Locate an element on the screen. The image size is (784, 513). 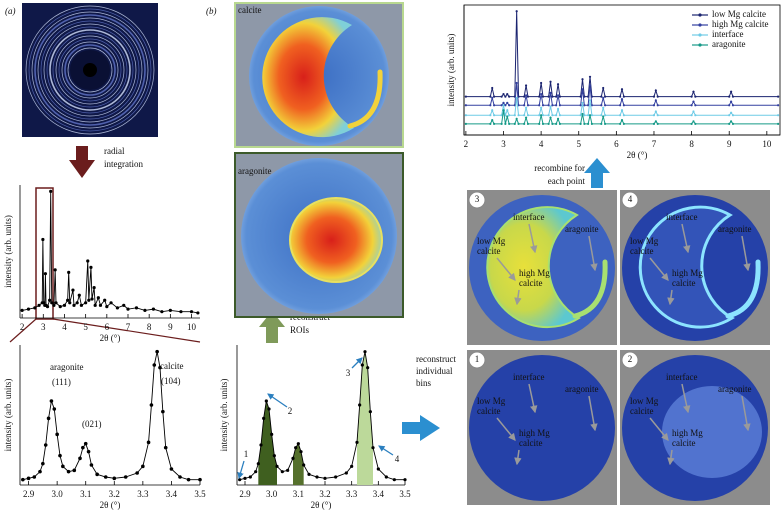
x-tick-label: 3.2 is located at coordinates (114, 494).